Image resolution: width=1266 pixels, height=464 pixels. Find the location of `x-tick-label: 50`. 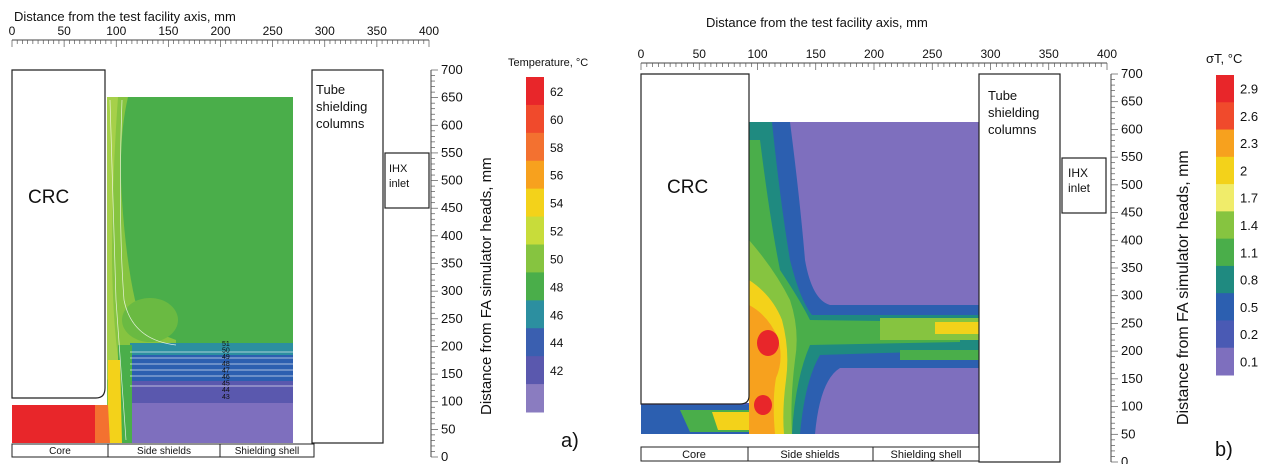

x-tick-label: 50 is located at coordinates (700, 54).